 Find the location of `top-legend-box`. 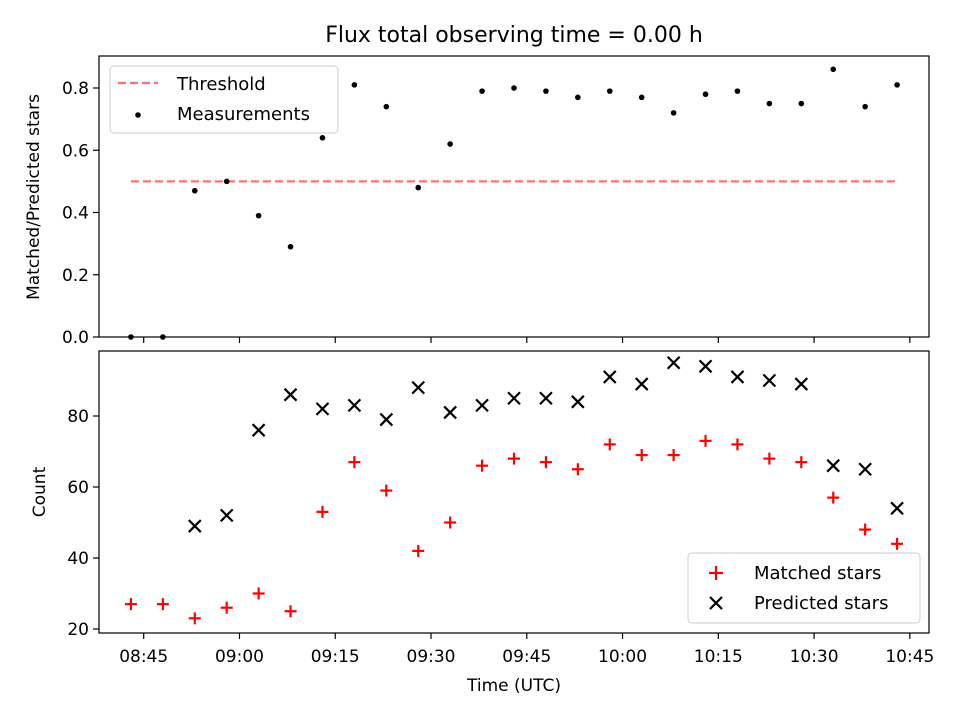

top-legend-box is located at coordinates (224, 99).